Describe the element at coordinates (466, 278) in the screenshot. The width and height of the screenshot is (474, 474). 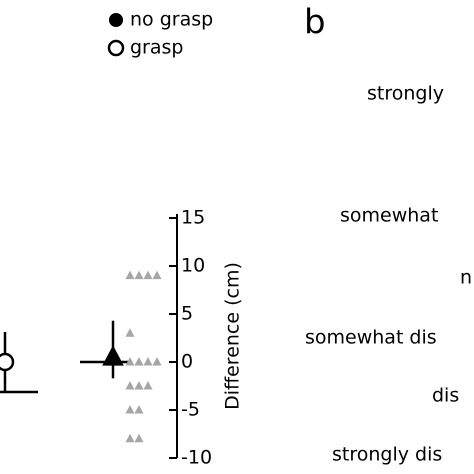
I see `scale-label: n` at that location.